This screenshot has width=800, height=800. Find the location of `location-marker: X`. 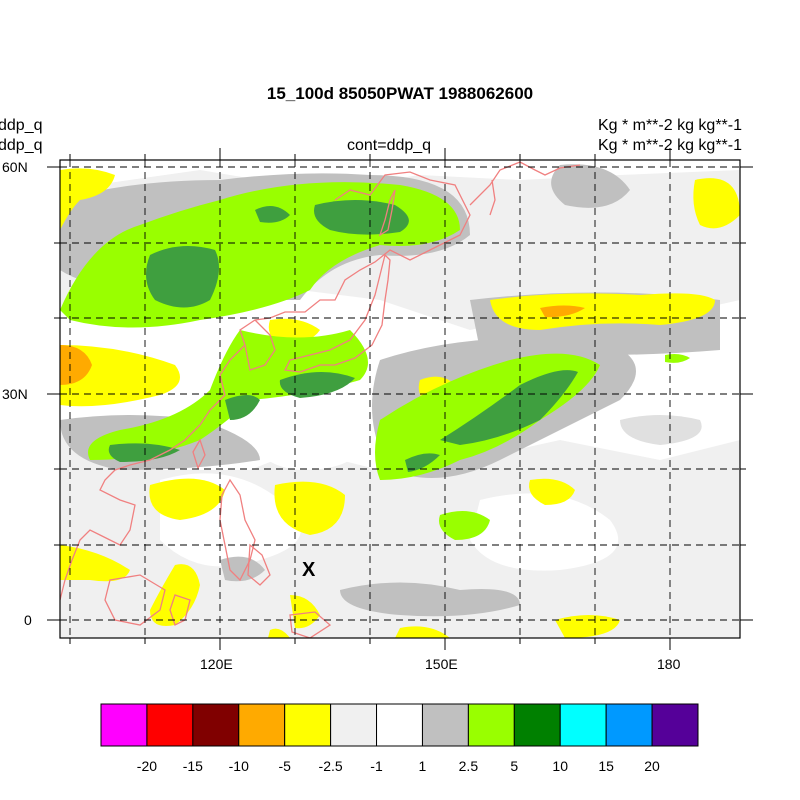

location-marker: X is located at coordinates (309, 570).